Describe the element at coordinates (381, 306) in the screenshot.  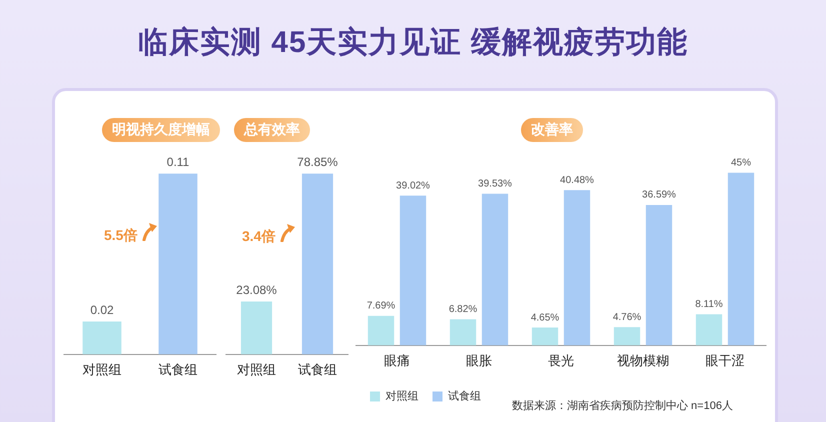
I see `data-label: 7.69%` at that location.